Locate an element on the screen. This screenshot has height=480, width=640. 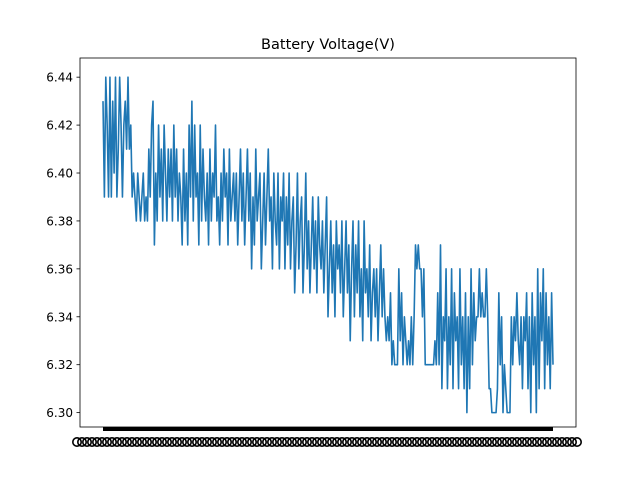
y-tick-label: 6.36 is located at coordinates (59, 269).